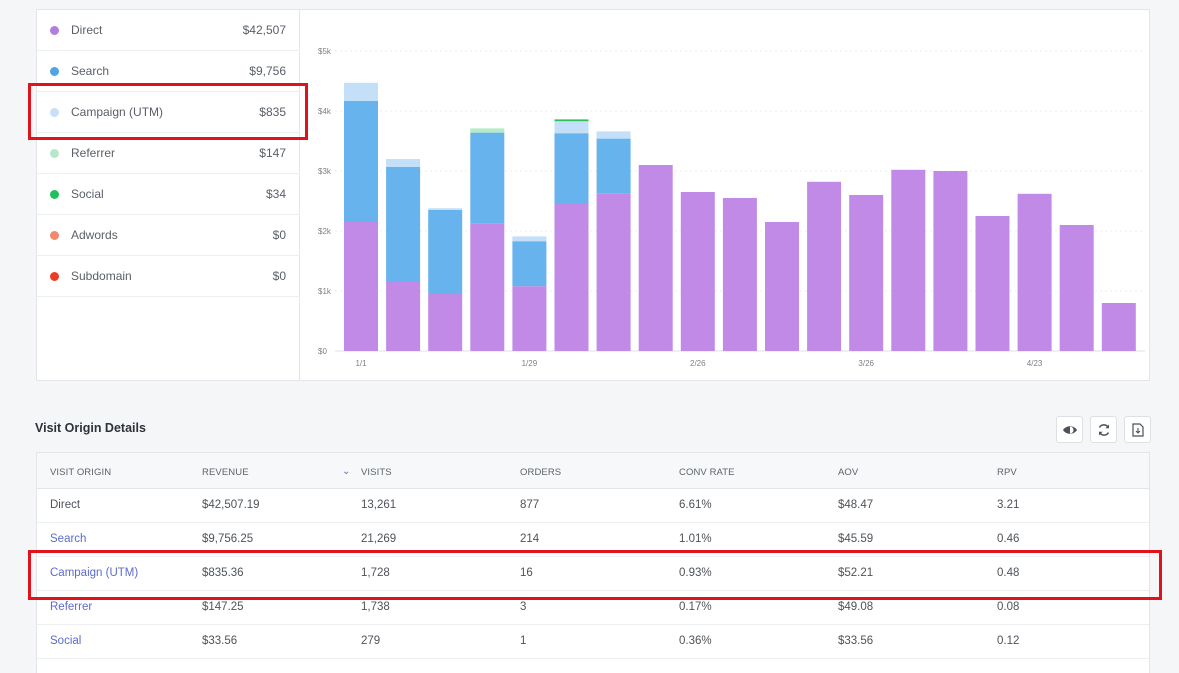  I want to click on legend-value: $147, so click(272, 153).